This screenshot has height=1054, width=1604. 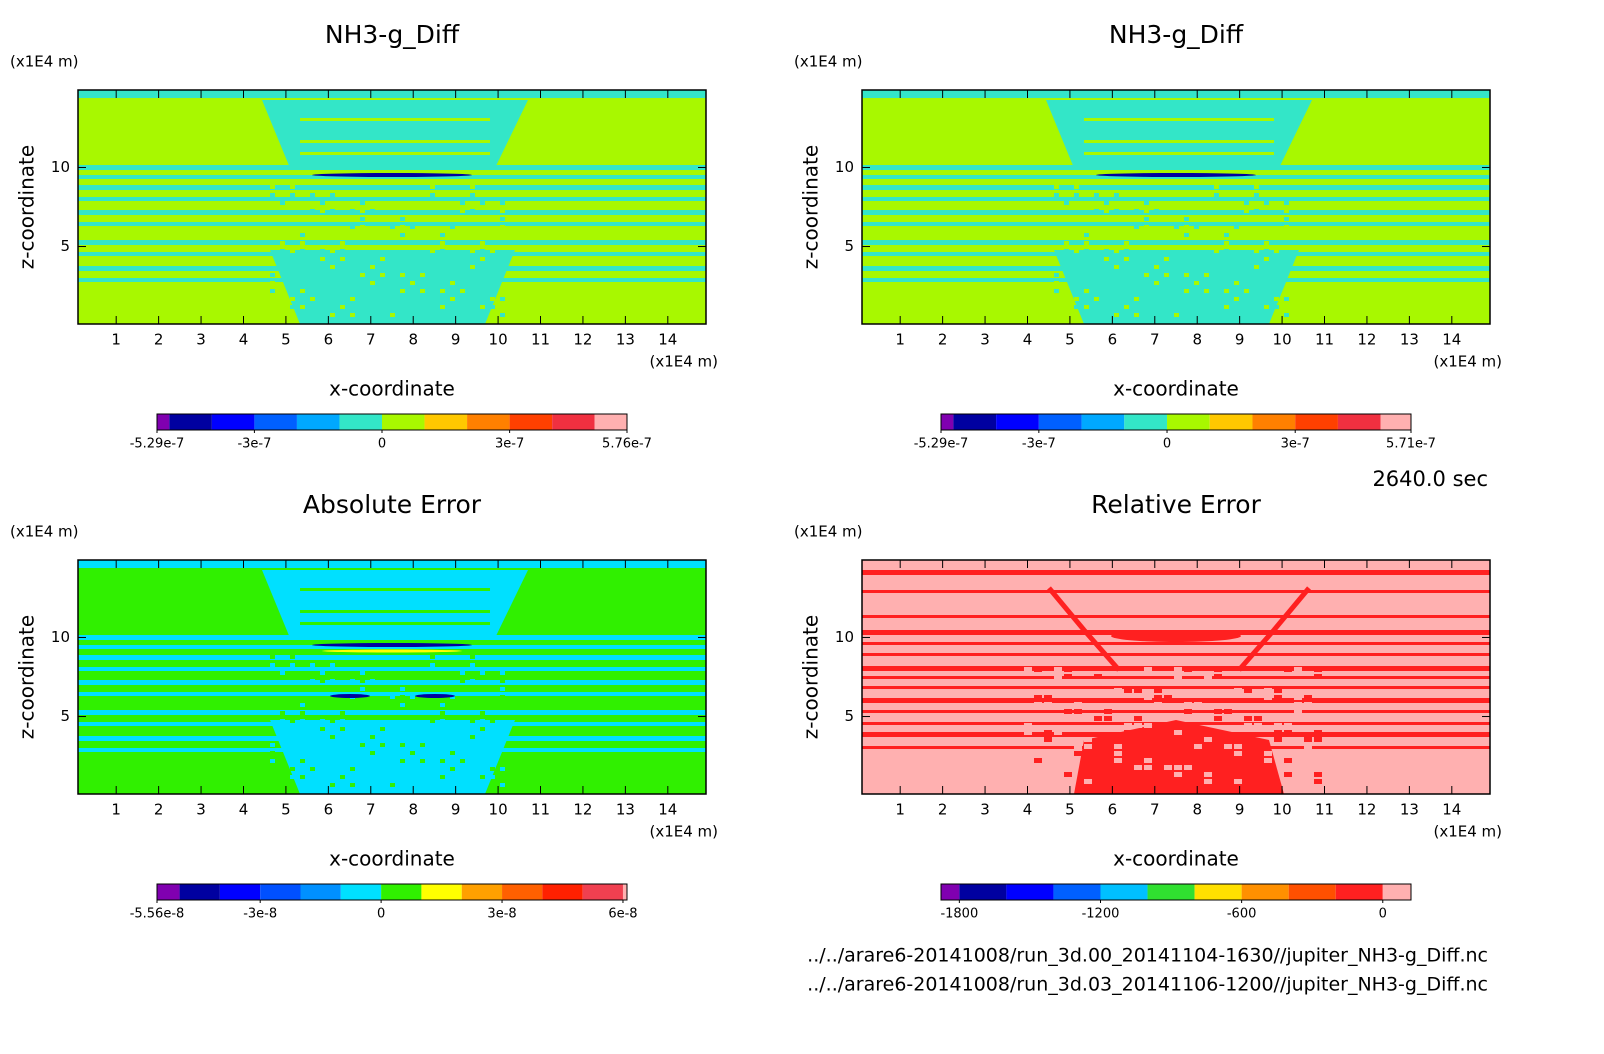 I want to click on colorbar-frame, so click(x=392, y=422).